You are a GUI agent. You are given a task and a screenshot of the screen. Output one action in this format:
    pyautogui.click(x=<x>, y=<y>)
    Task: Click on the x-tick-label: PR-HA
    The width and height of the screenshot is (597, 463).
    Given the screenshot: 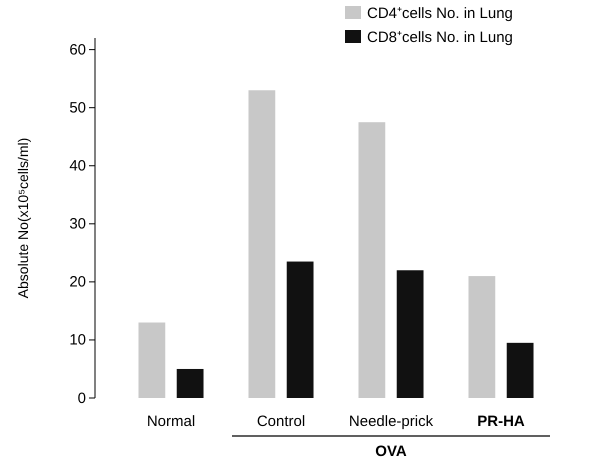 What is the action you would take?
    pyautogui.click(x=501, y=421)
    